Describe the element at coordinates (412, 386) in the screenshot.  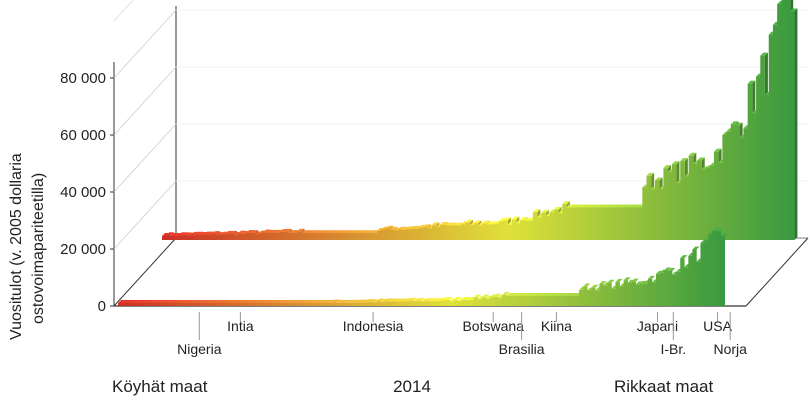
I see `year-label: 2014` at that location.